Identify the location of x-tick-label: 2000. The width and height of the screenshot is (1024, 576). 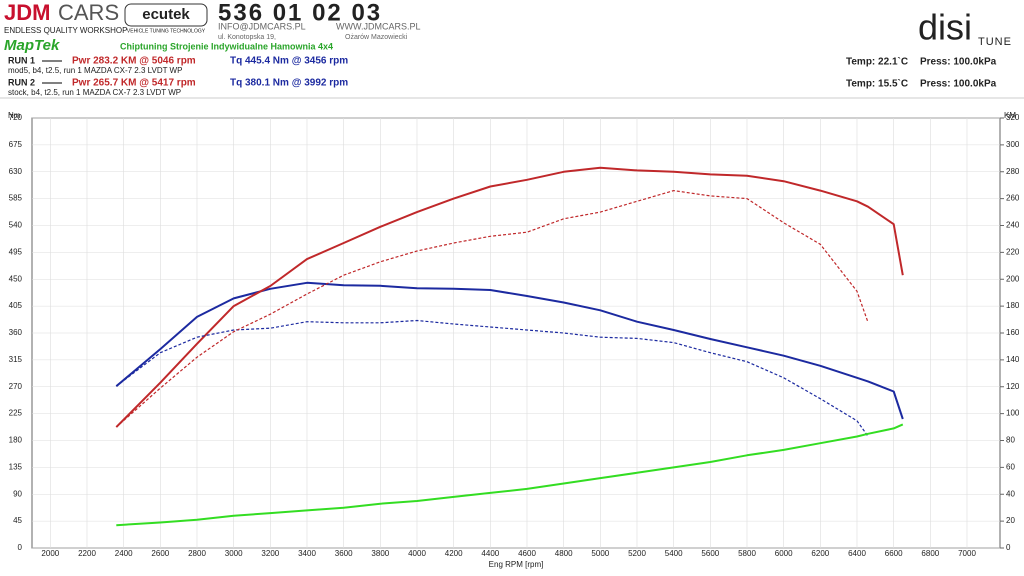
(50, 553).